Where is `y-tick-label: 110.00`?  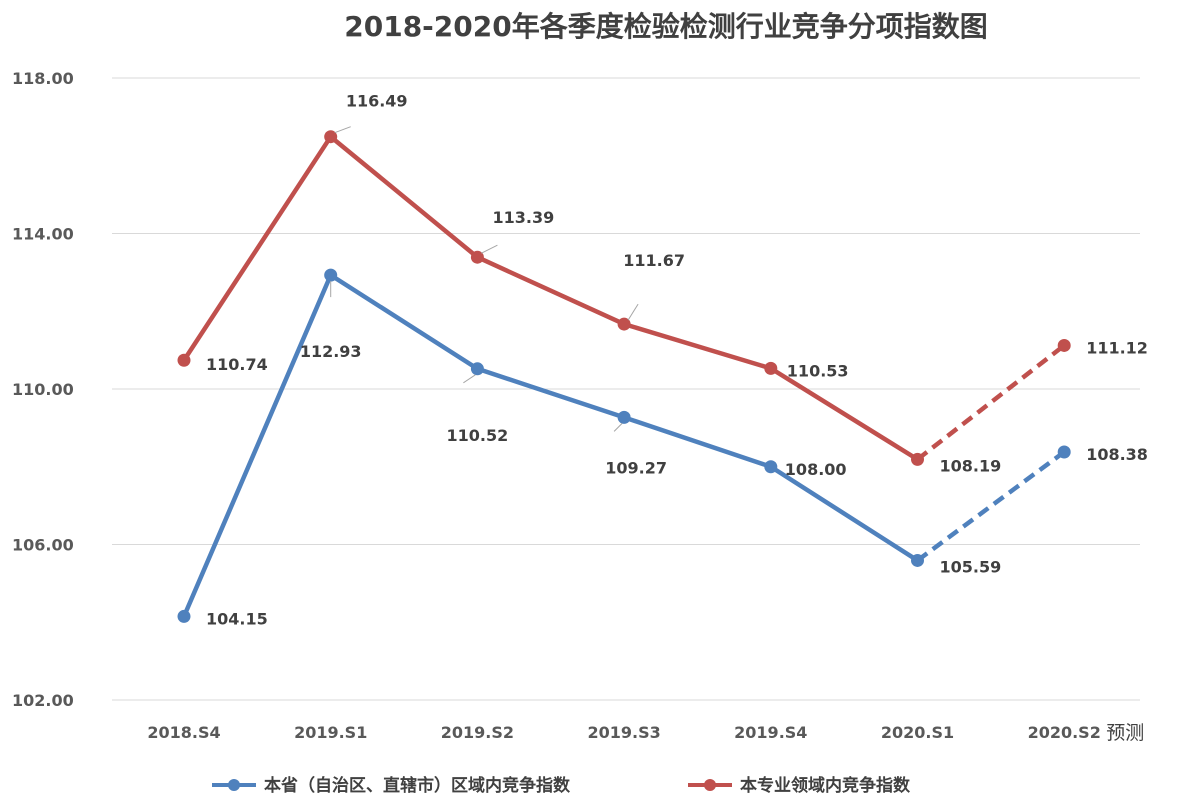 y-tick-label: 110.00 is located at coordinates (43, 389).